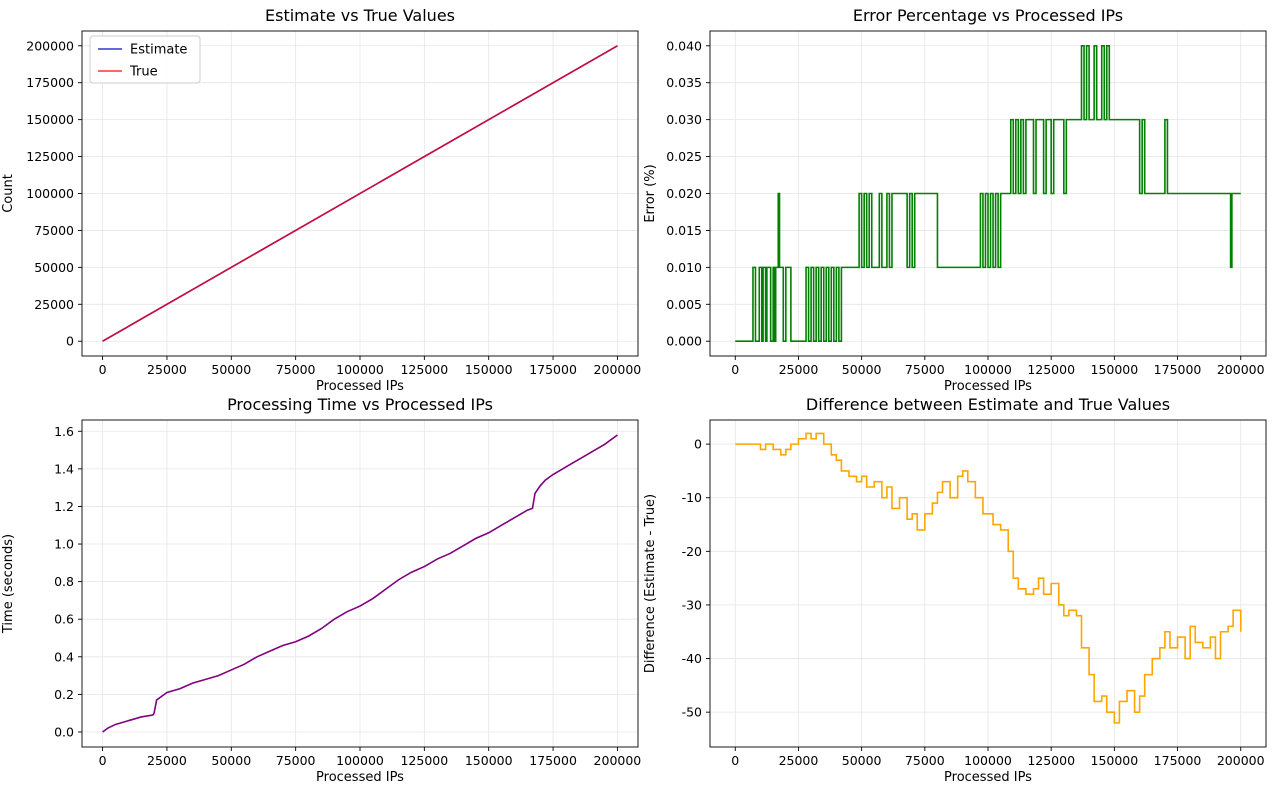 Image resolution: width=1280 pixels, height=793 pixels. What do you see at coordinates (684, 82) in the screenshot?
I see `y-tick-label: 0.035` at bounding box center [684, 82].